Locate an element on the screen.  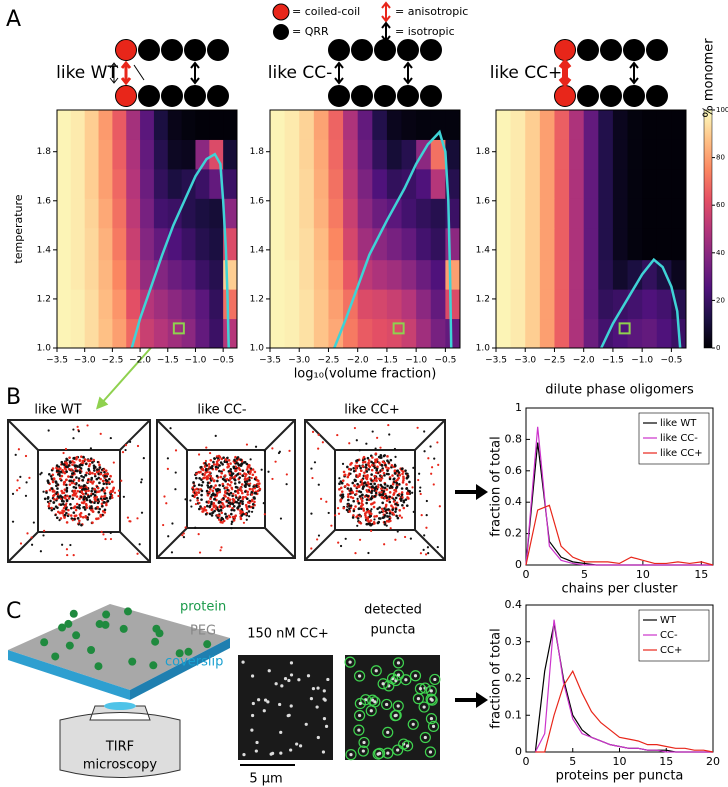
box-wire is located at coordinates (226, 489).